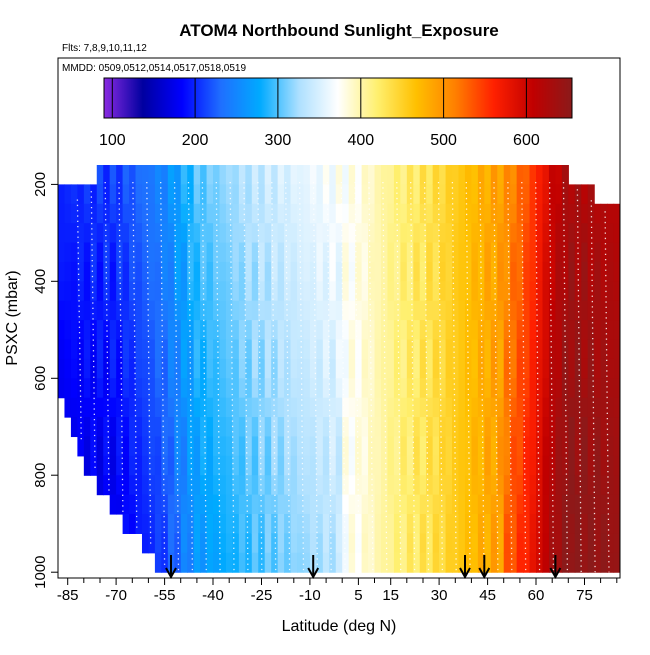 This screenshot has width=650, height=655. I want to click on y-tick-label: 400, so click(40, 281).